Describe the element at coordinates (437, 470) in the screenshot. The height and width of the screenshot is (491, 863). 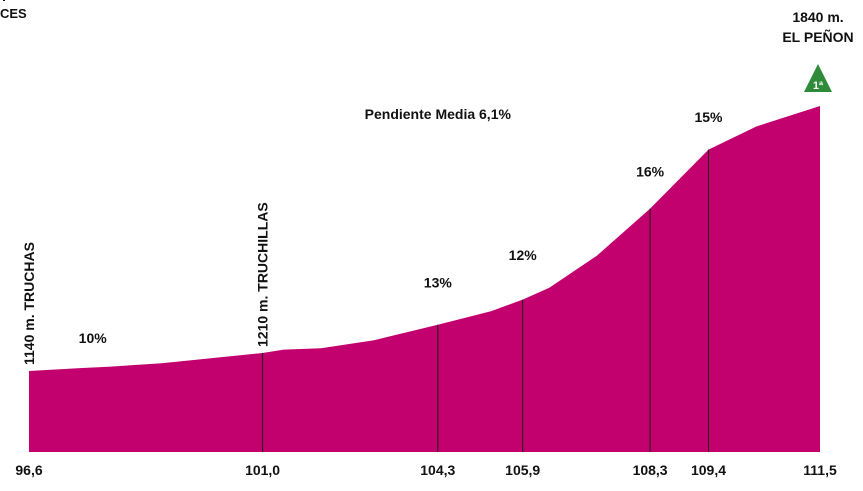
I see `x-tick-label: 104,3` at that location.